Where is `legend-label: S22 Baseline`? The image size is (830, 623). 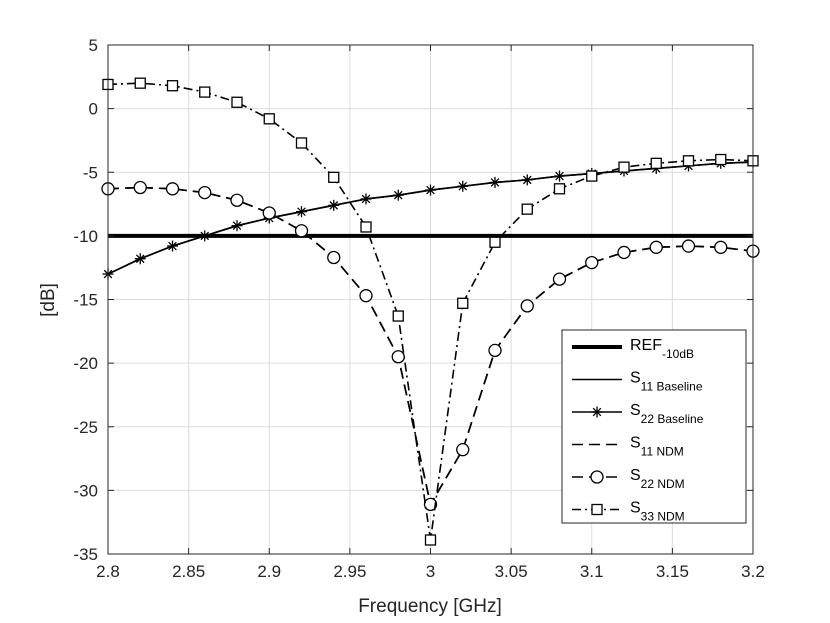 legend-label: S22 Baseline is located at coordinates (667, 414).